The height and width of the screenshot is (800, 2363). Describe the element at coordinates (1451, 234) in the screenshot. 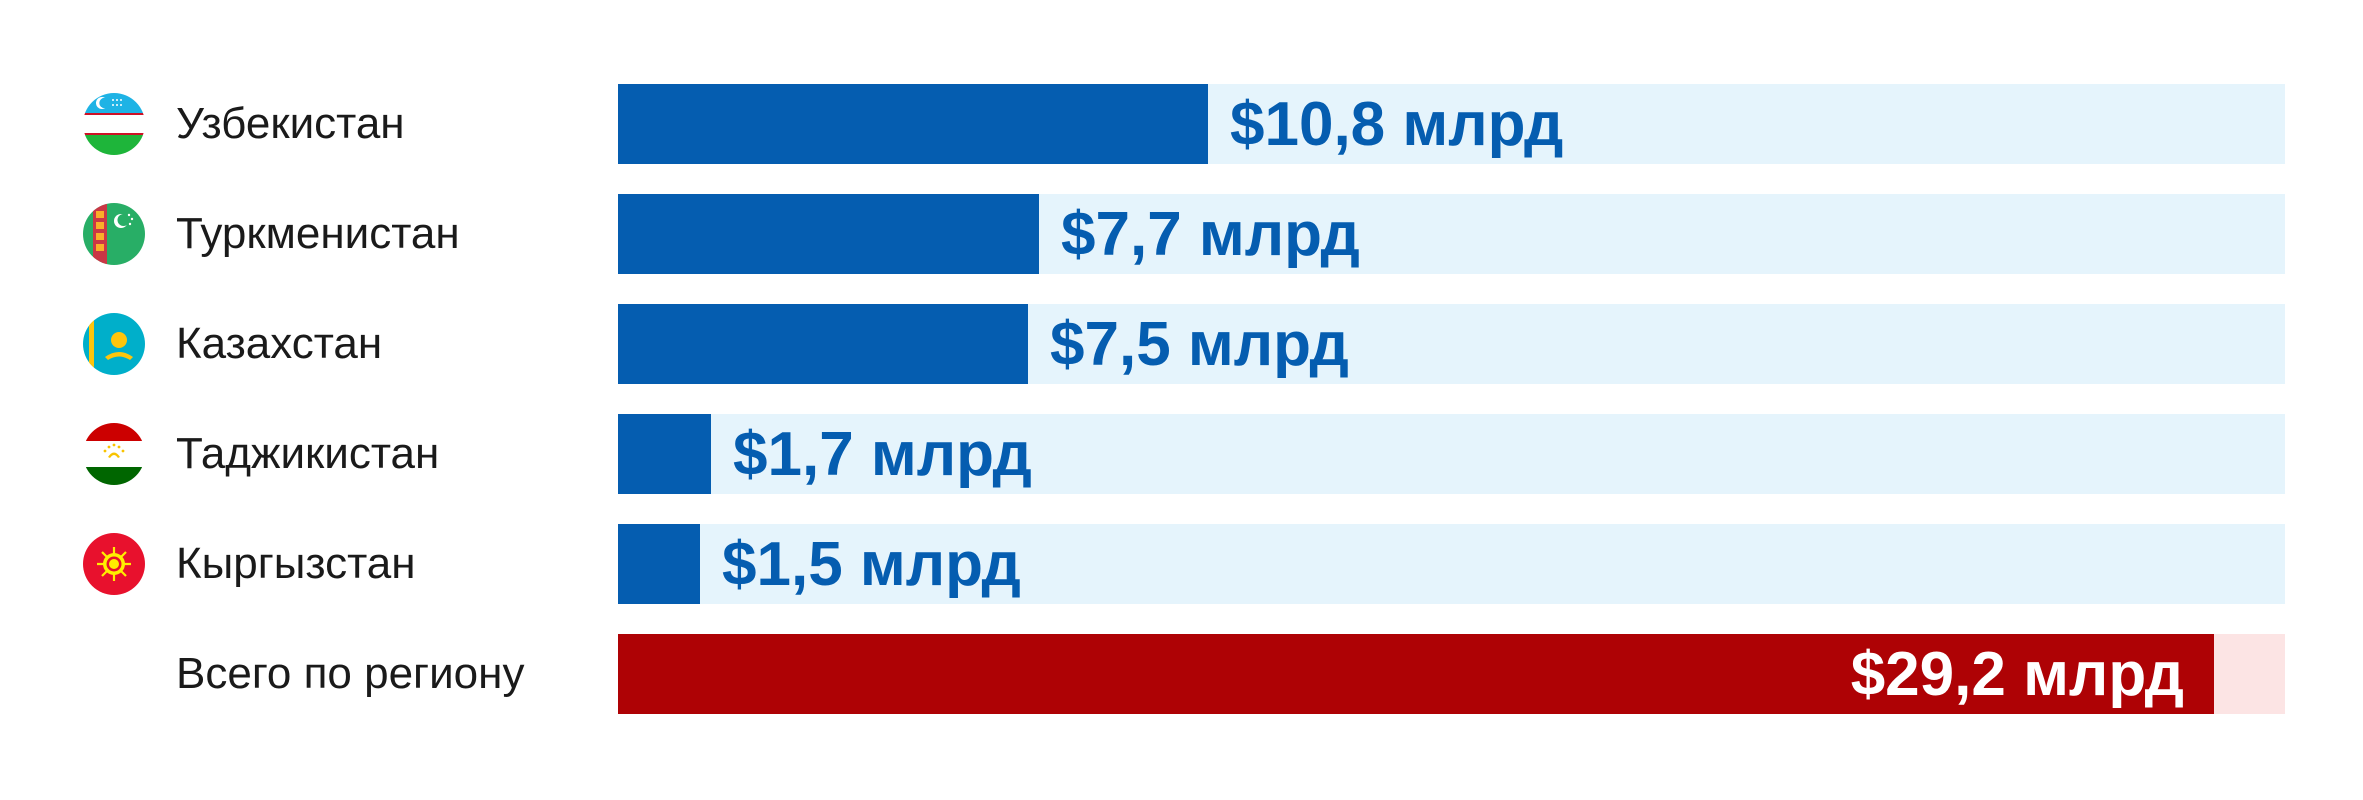

I see `bar-track: $7,7 млрд` at that location.